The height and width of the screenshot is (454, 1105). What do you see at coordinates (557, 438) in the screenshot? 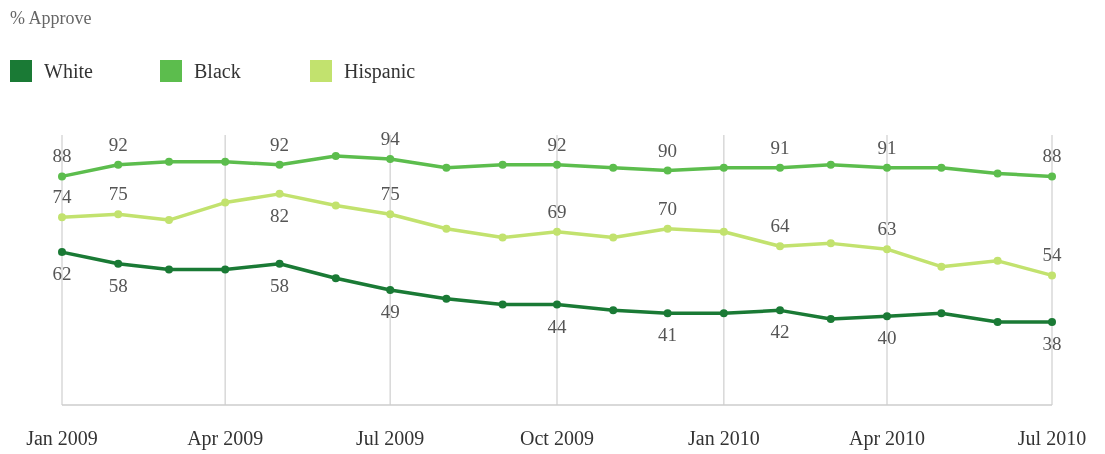
I see `x-tick-label: Oct 2009` at bounding box center [557, 438].